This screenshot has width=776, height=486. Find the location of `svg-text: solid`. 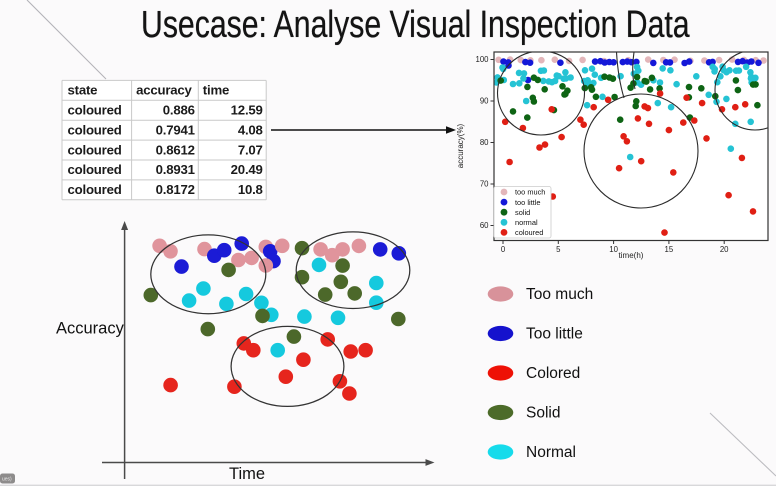

svg-text: solid is located at coordinates (522, 212).